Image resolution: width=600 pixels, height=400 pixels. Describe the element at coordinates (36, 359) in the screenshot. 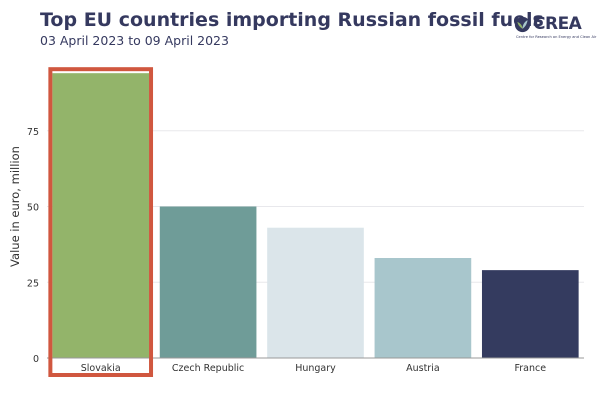

I see `y-tick-label: 0` at that location.